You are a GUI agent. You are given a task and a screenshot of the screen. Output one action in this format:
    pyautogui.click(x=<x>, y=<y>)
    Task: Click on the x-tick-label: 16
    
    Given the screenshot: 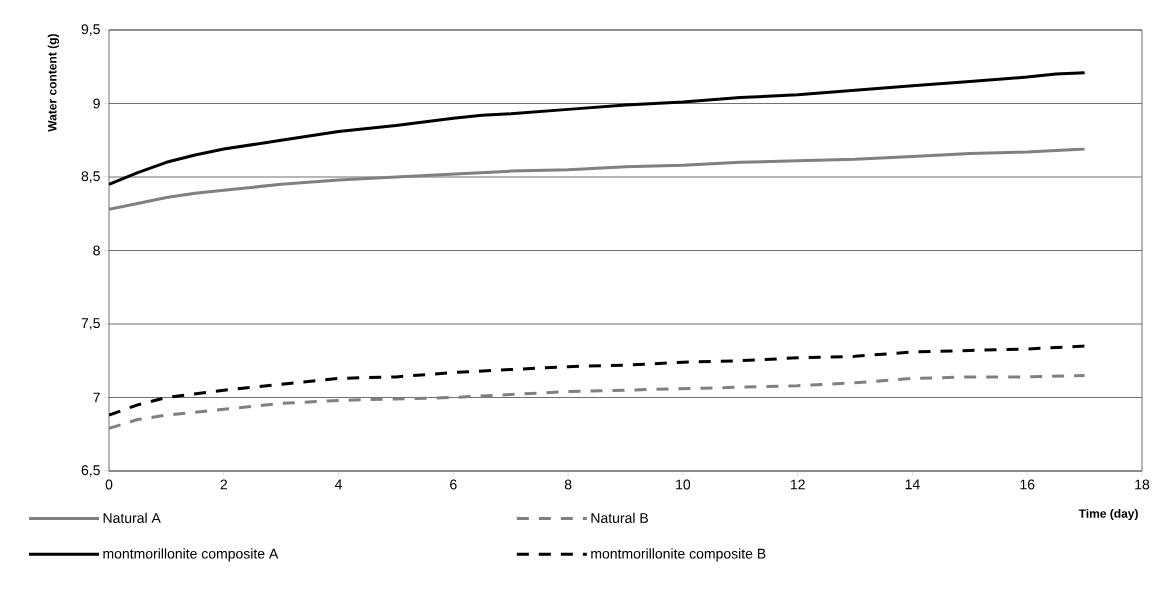 What is the action you would take?
    pyautogui.click(x=1027, y=484)
    